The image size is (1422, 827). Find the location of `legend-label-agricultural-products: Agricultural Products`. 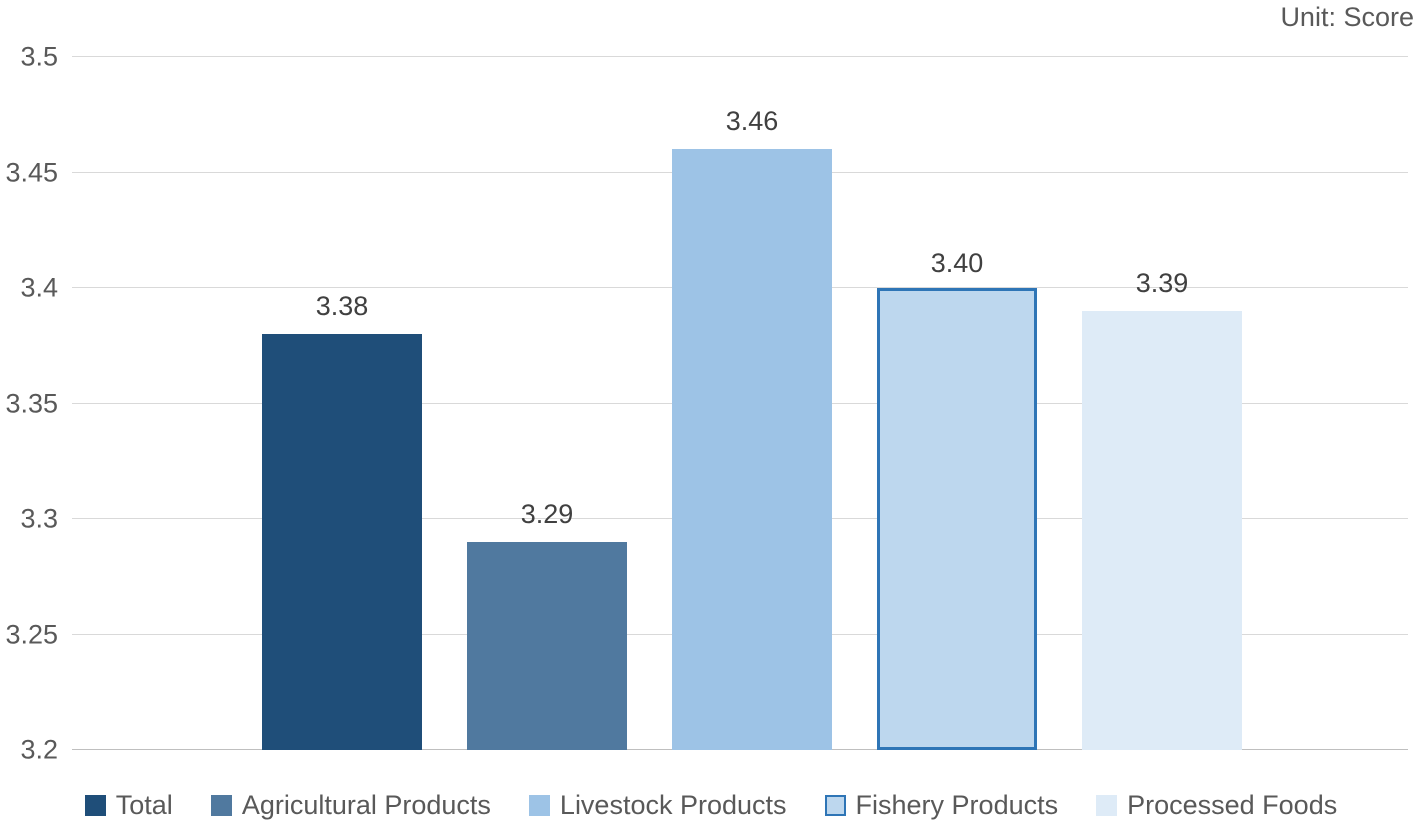

legend-label-agricultural-products: Agricultural Products is located at coordinates (366, 805).